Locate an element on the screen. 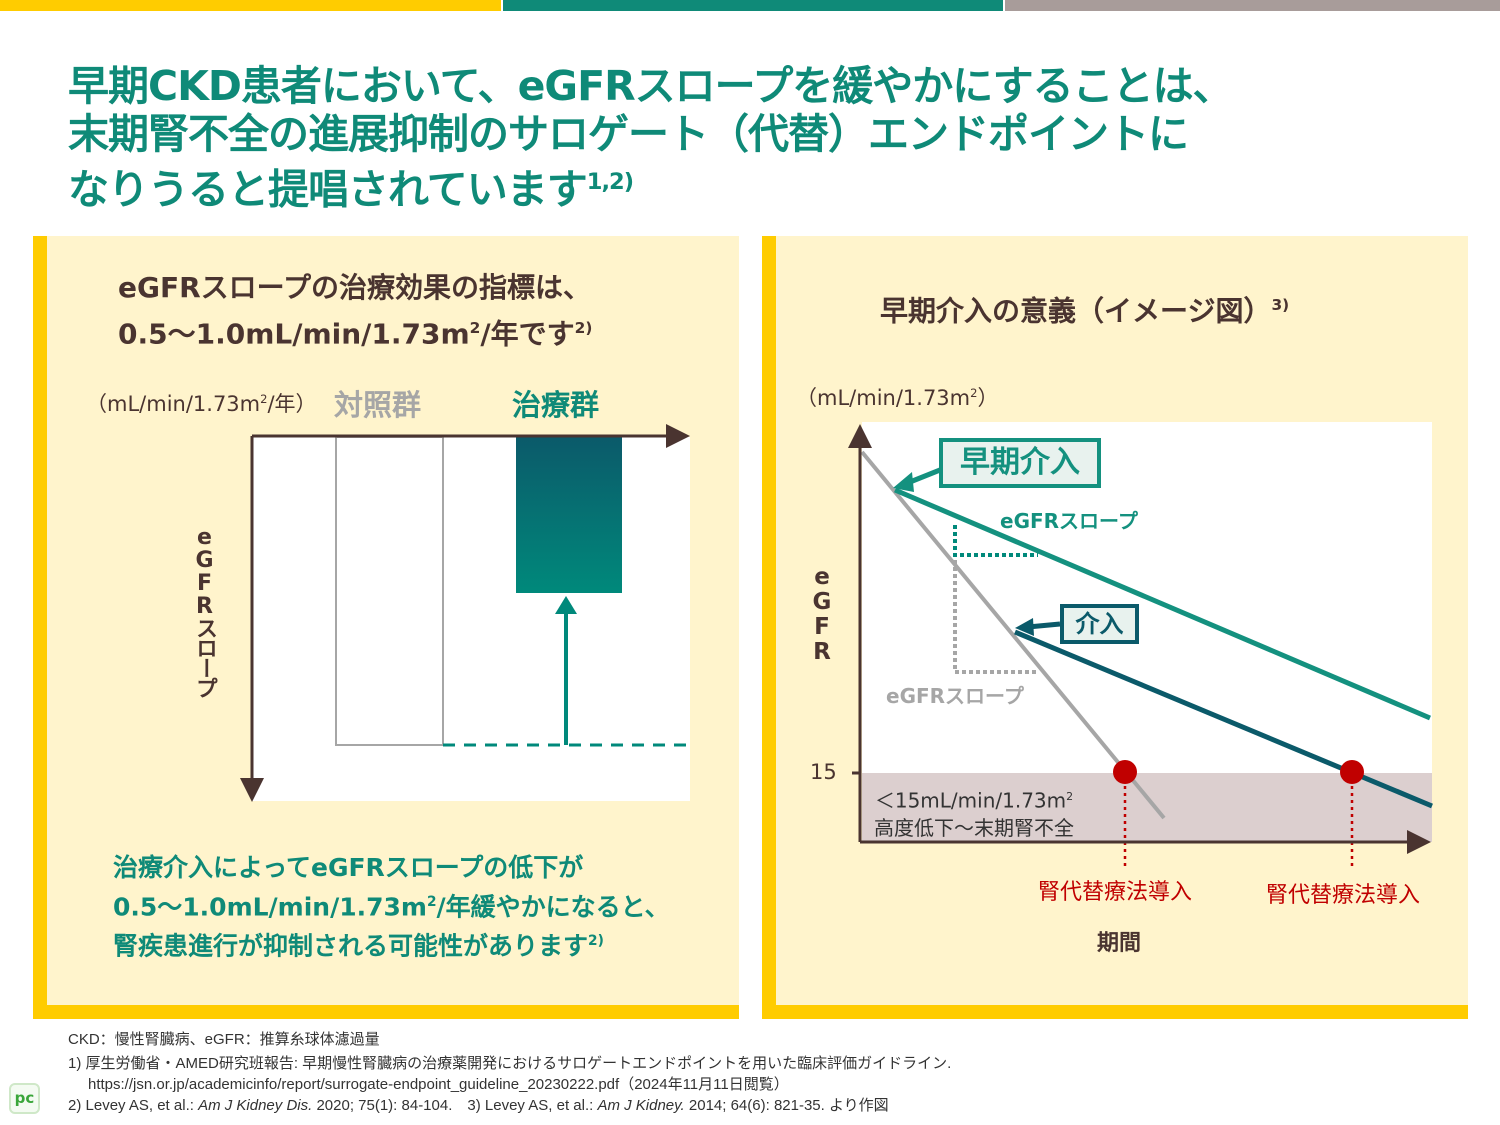 The width and height of the screenshot is (1500, 1125). zone-text: 高度低下〜末期腎不全 is located at coordinates (974, 827).